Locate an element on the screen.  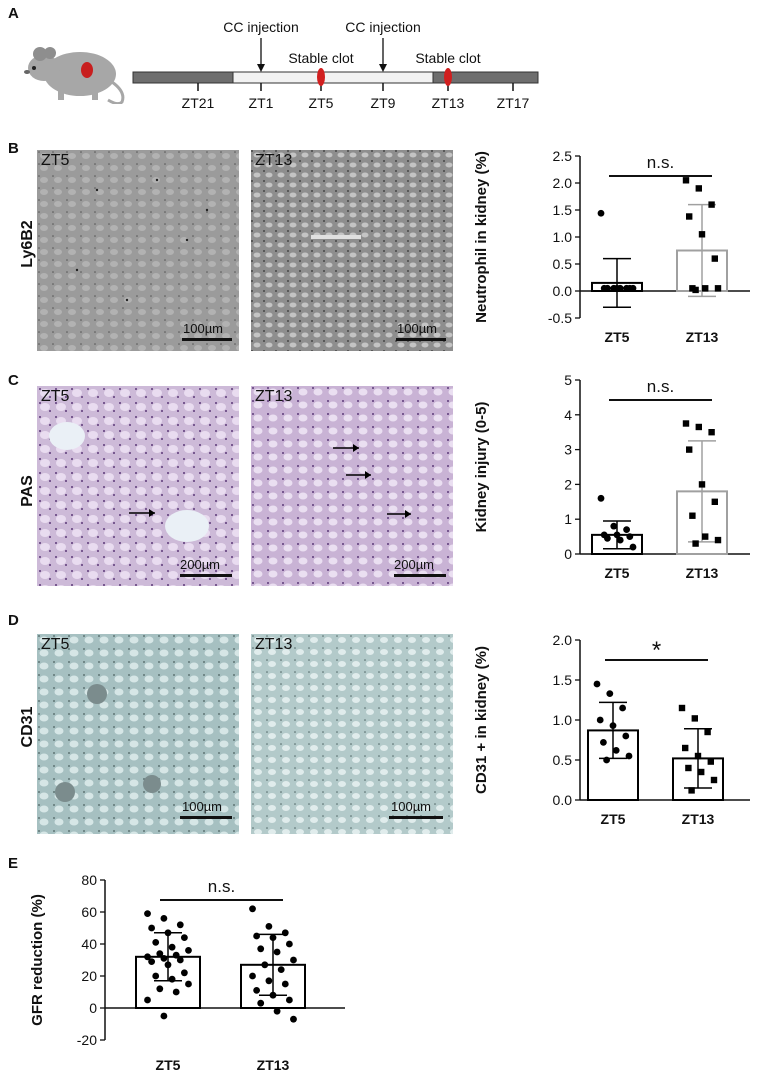
chart-gfr-reduction: GFR reduction (%) -20 0 20 40 60 80 ZT5 ZT13 n.s. is located at coordinates (187, 972).